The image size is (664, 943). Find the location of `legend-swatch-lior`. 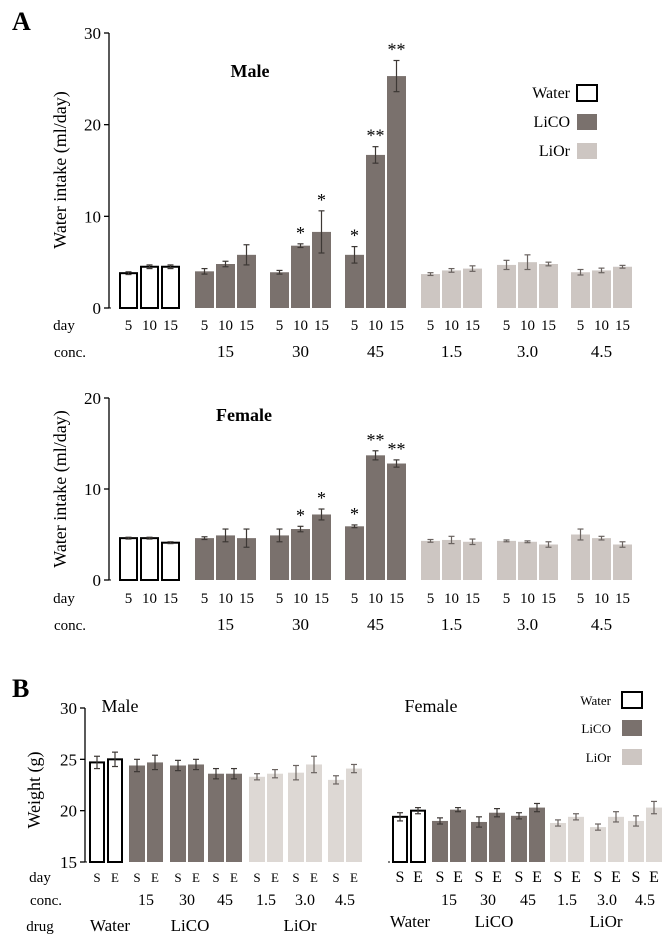

legend-swatch-lior is located at coordinates (632, 757).